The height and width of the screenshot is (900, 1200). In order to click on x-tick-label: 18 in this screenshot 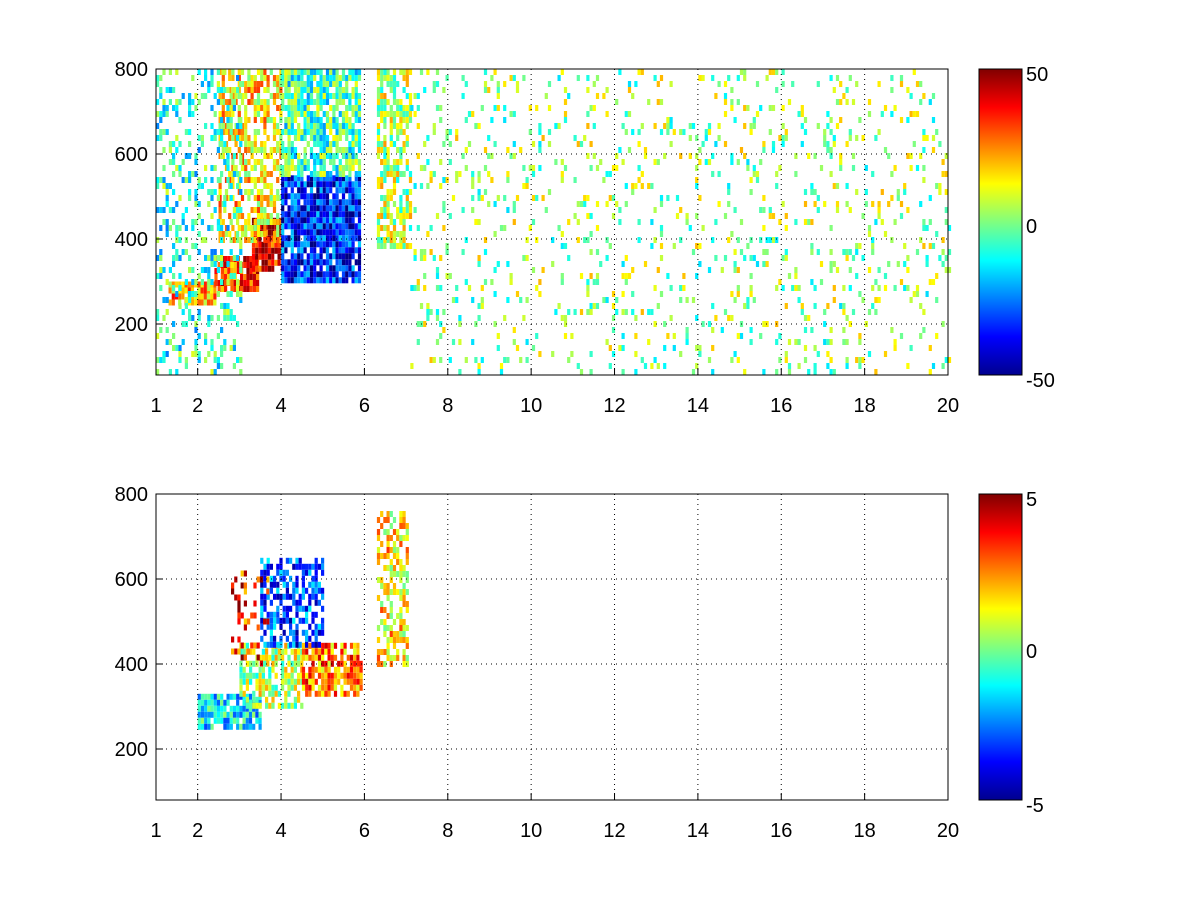, I will do `click(864, 831)`.